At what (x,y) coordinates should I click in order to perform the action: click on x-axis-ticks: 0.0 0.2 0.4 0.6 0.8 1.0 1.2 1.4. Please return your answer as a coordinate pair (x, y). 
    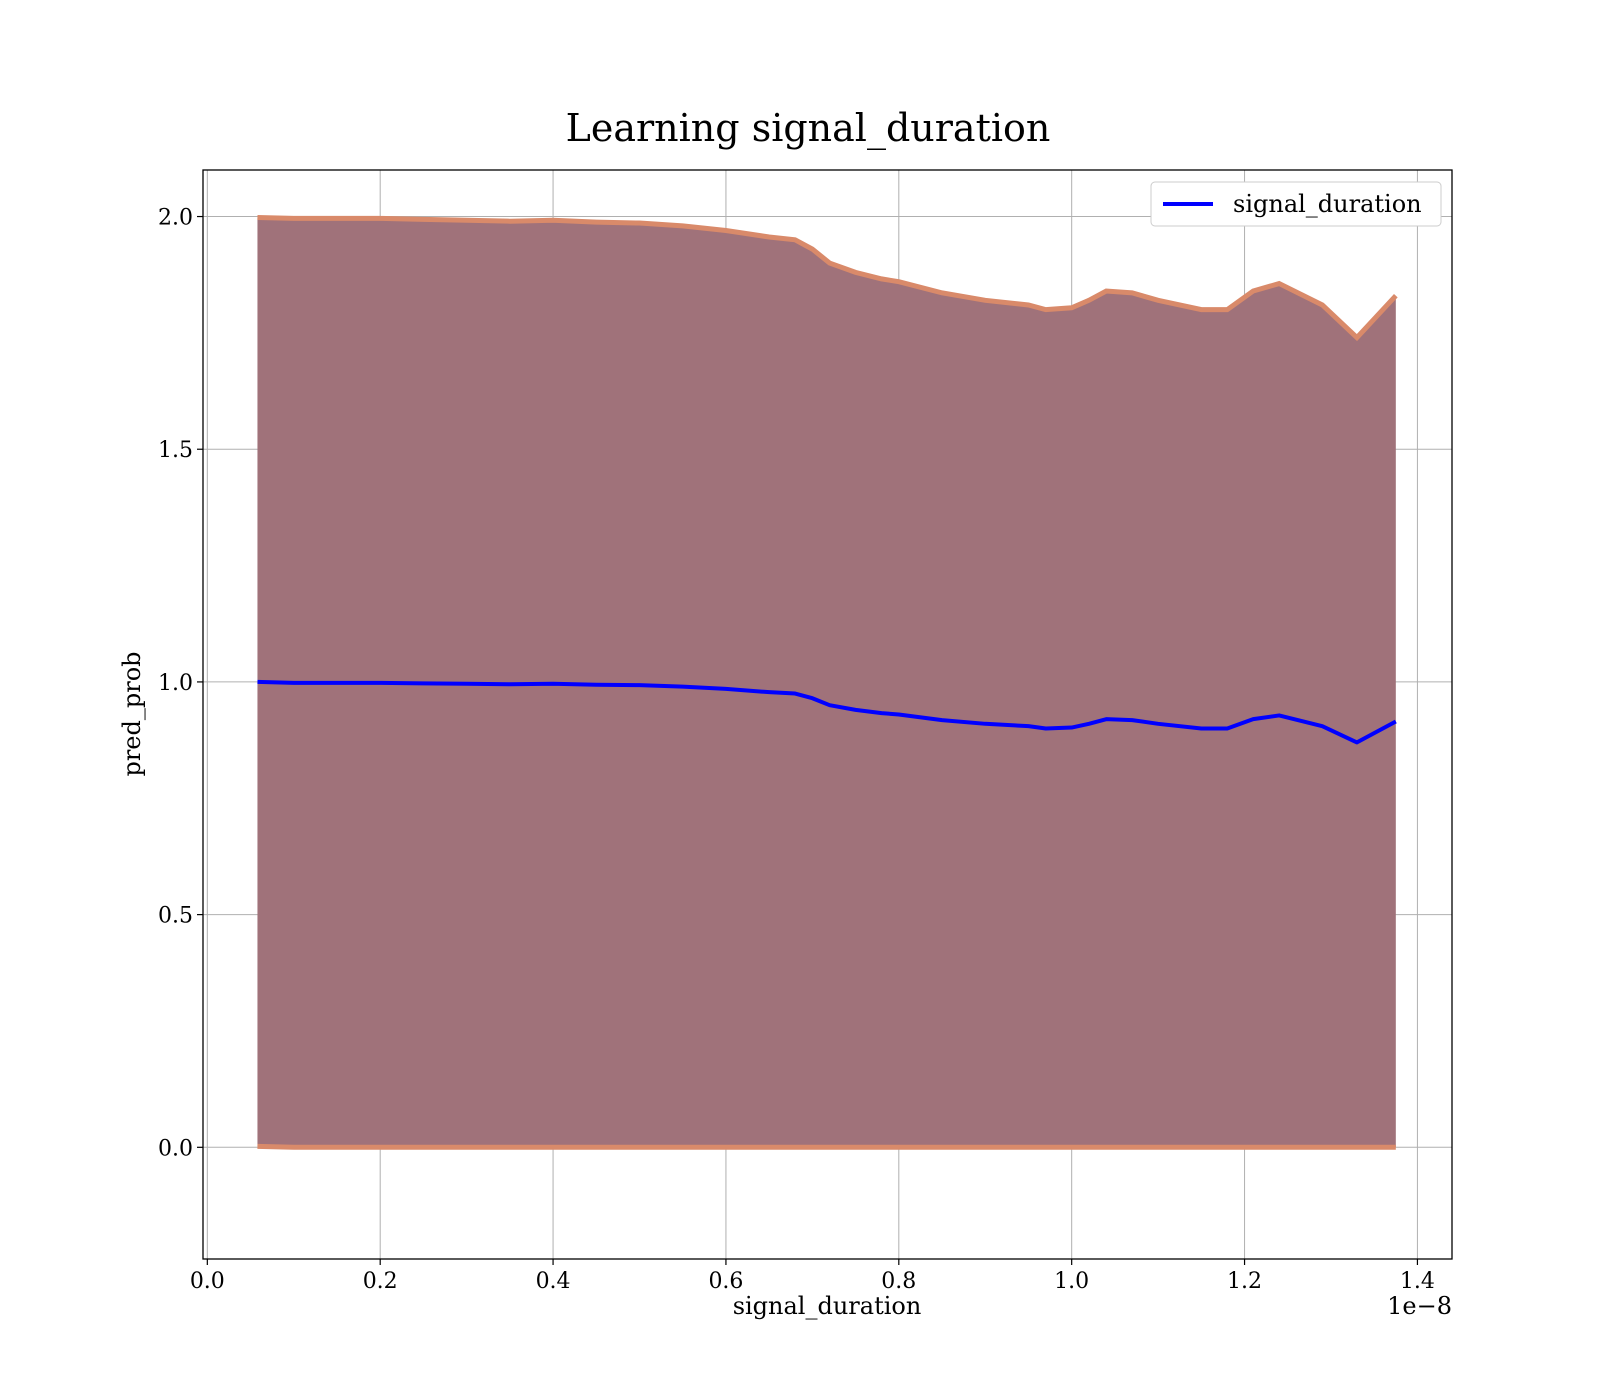
    Looking at the image, I should click on (812, 1276).